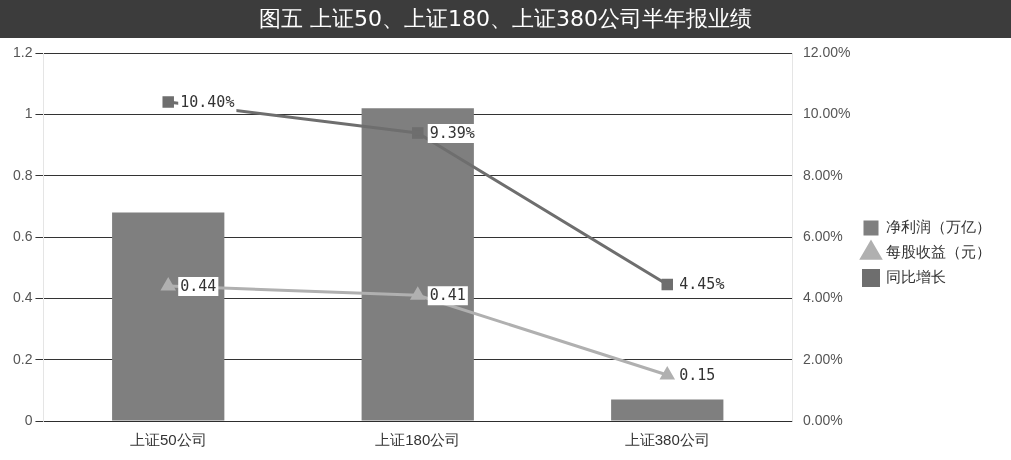  I want to click on y2-tick-label: 6.00%, so click(823, 235).